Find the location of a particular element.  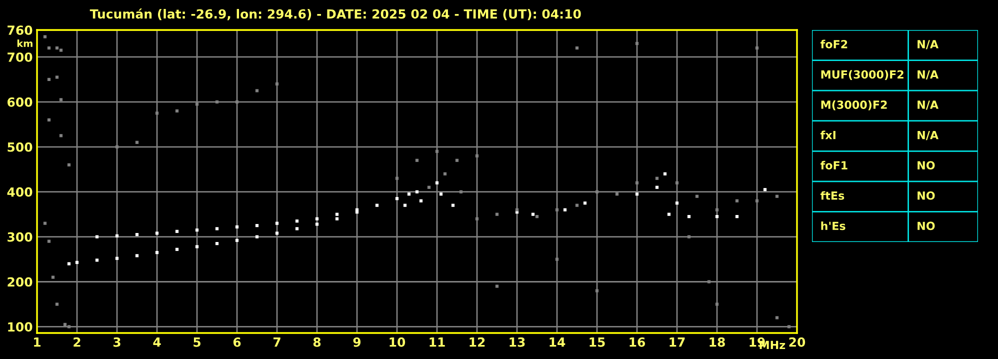

x-tick-label: 1 is located at coordinates (37, 342).